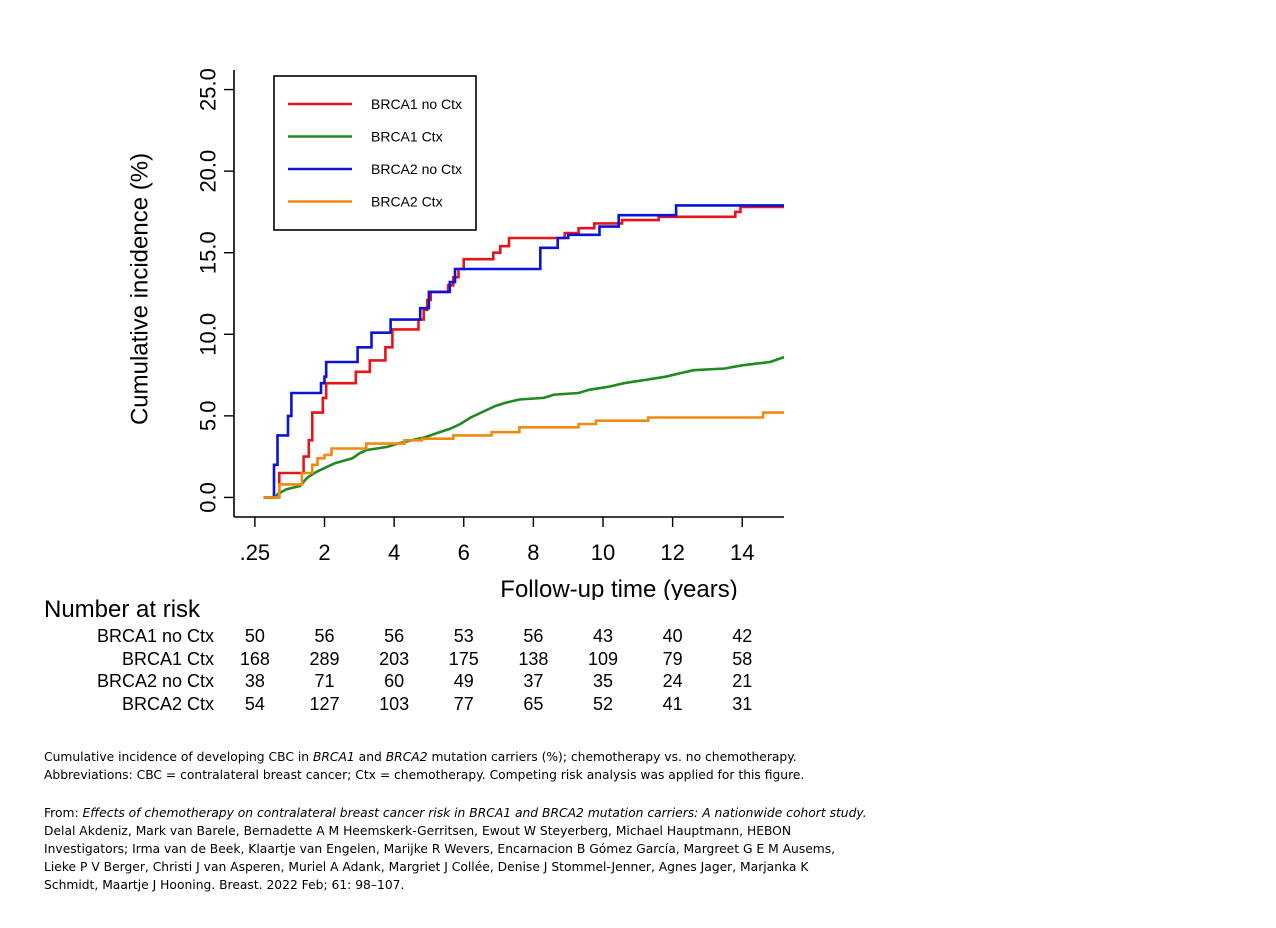  I want to click on x-tick-label: .25, so click(255, 552).